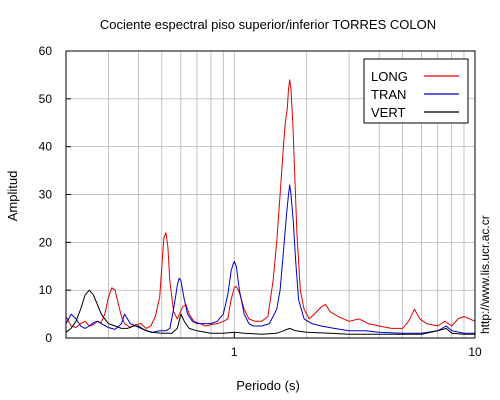 The width and height of the screenshot is (500, 400). Describe the element at coordinates (234, 352) in the screenshot. I see `x-tick-label: 1` at that location.